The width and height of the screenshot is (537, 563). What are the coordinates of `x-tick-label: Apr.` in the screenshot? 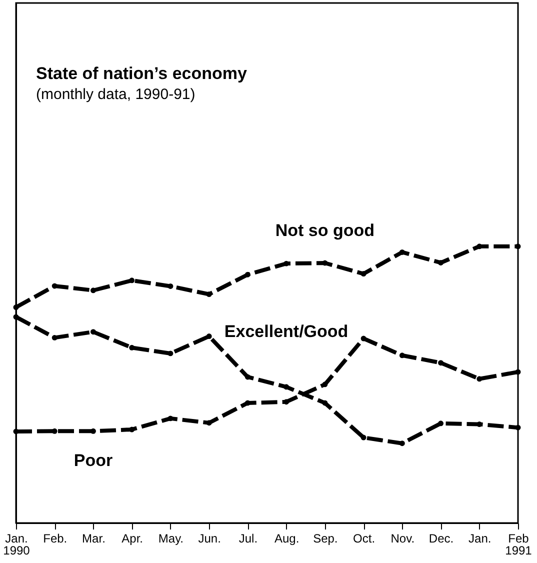 It's located at (133, 539).